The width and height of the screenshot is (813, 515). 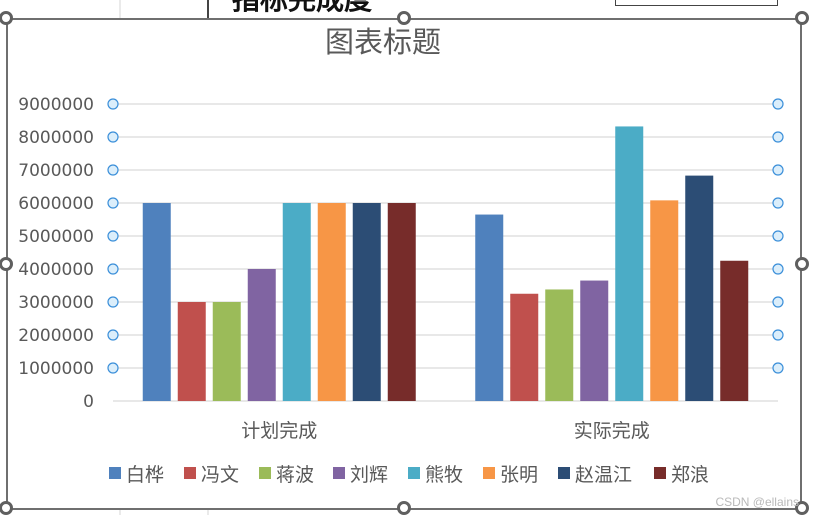 I want to click on legend-label: 蒋波, so click(x=295, y=475).